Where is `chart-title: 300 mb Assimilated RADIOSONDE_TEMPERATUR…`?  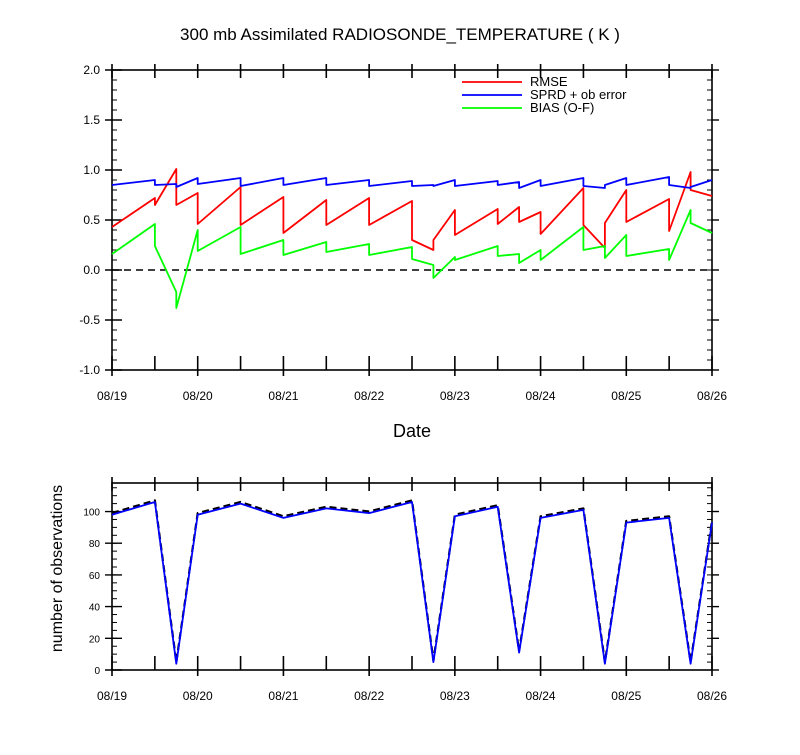
chart-title: 300 mb Assimilated RADIOSONDE_TEMPERATUR… is located at coordinates (400, 34).